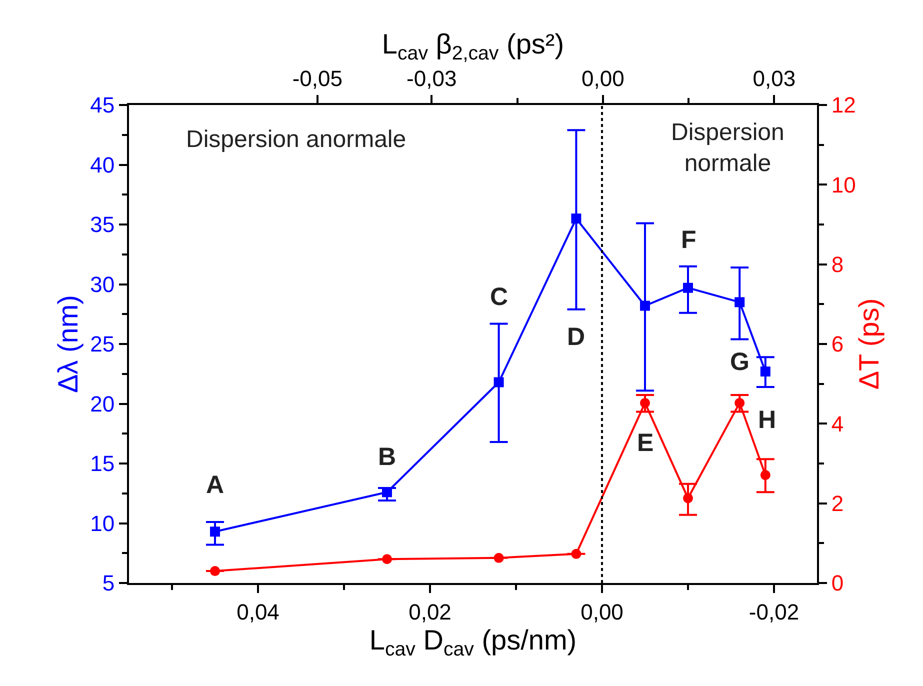 This screenshot has height=686, width=923. Describe the element at coordinates (68, 344) in the screenshot. I see `y-axis-title: Δλ (nm)` at that location.